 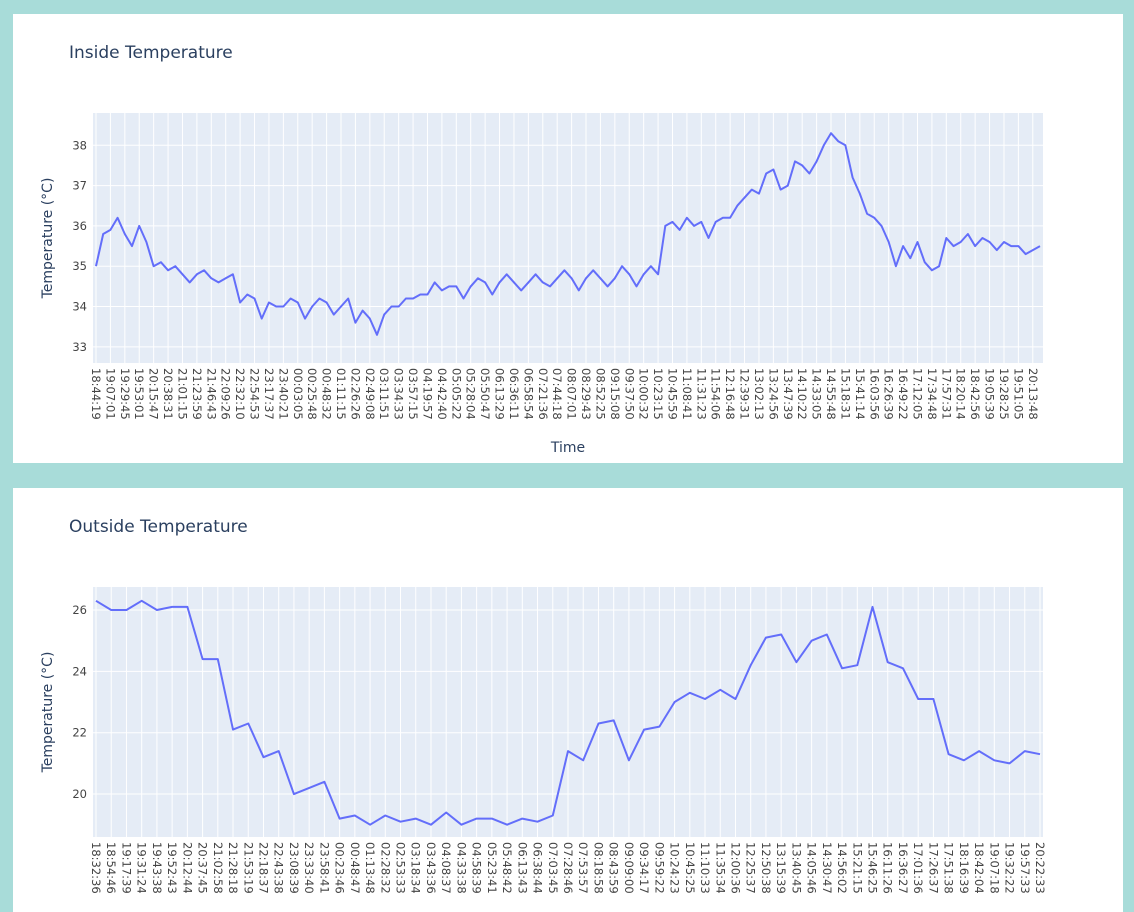 What do you see at coordinates (324, 868) in the screenshot?
I see `x-tick-label: 23:58:41` at bounding box center [324, 868].